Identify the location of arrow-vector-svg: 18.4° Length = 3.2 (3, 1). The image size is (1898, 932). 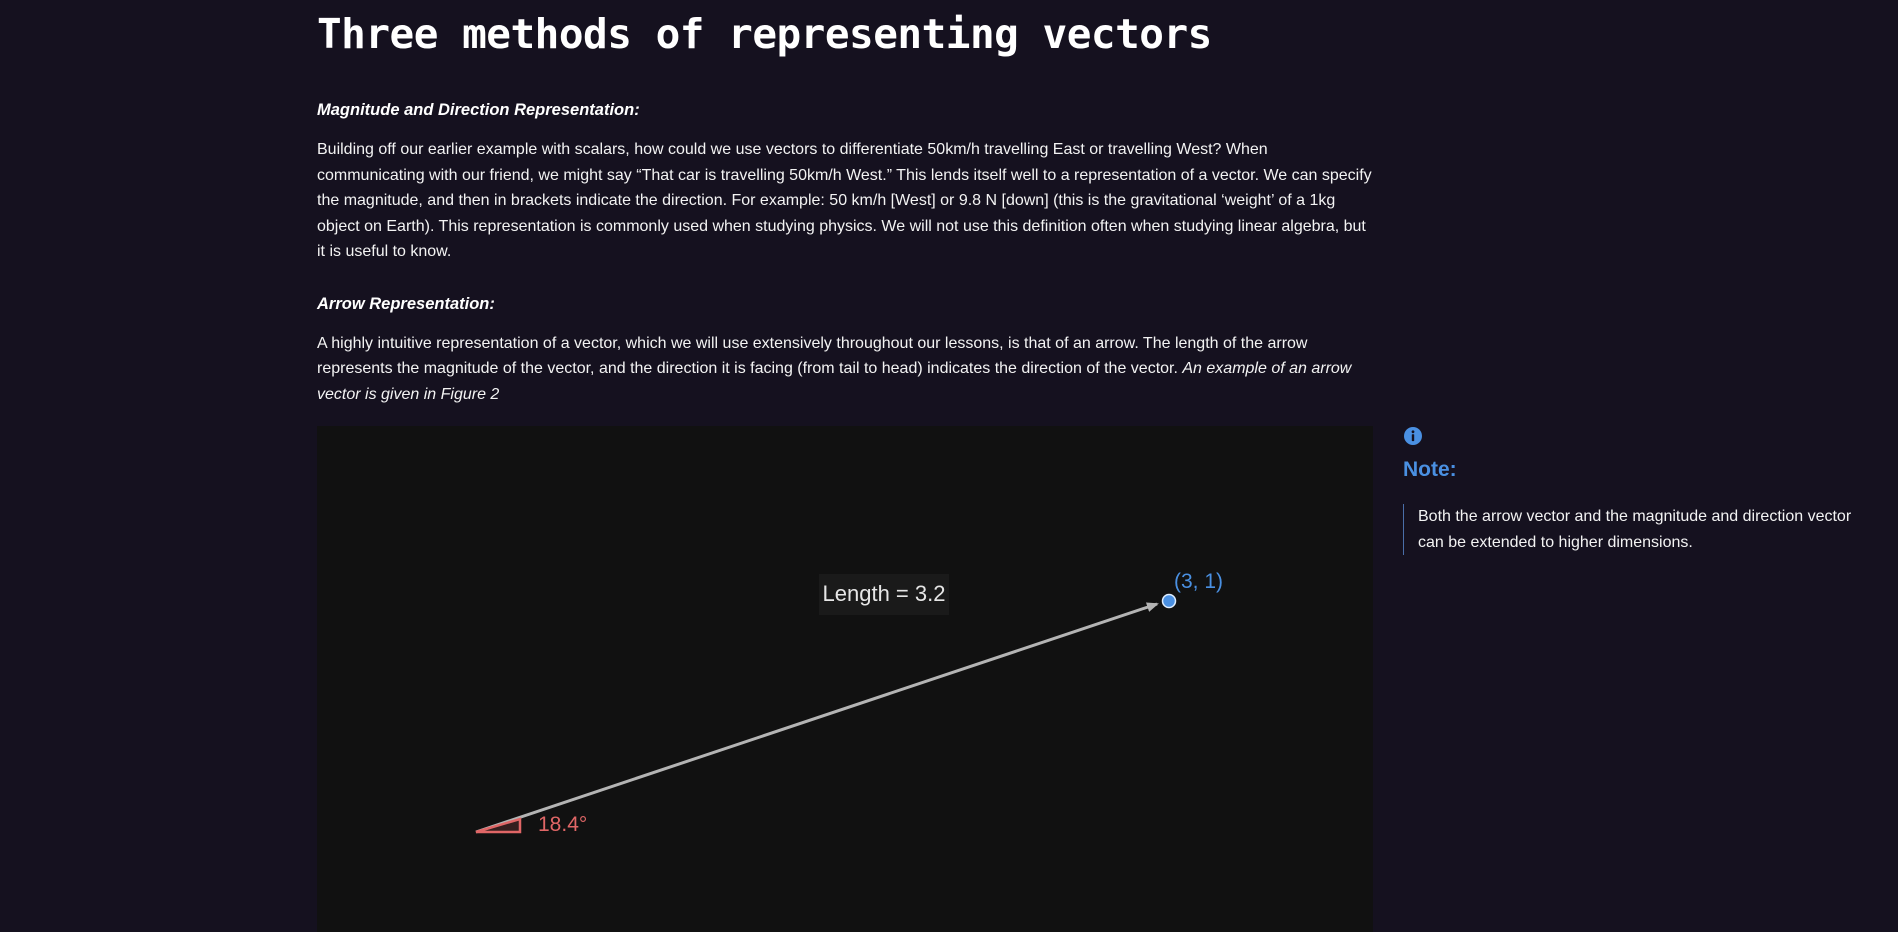
(849, 703).